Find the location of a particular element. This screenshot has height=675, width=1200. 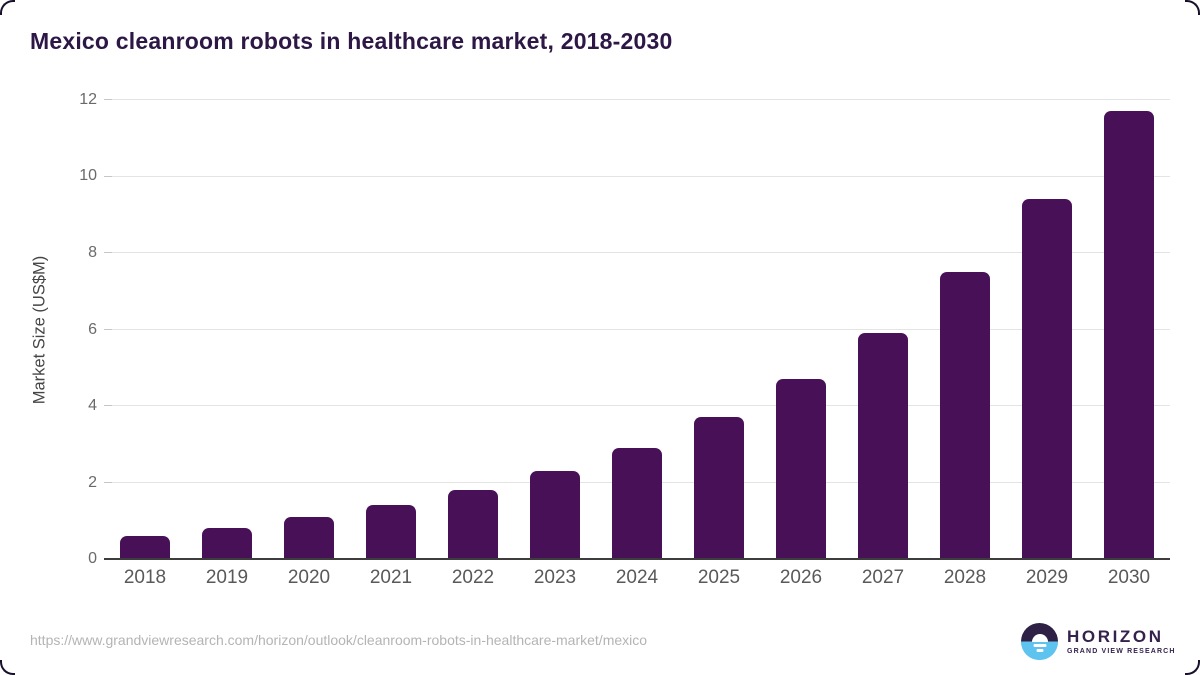

x-tick-label-2022: 2022 is located at coordinates (473, 577).